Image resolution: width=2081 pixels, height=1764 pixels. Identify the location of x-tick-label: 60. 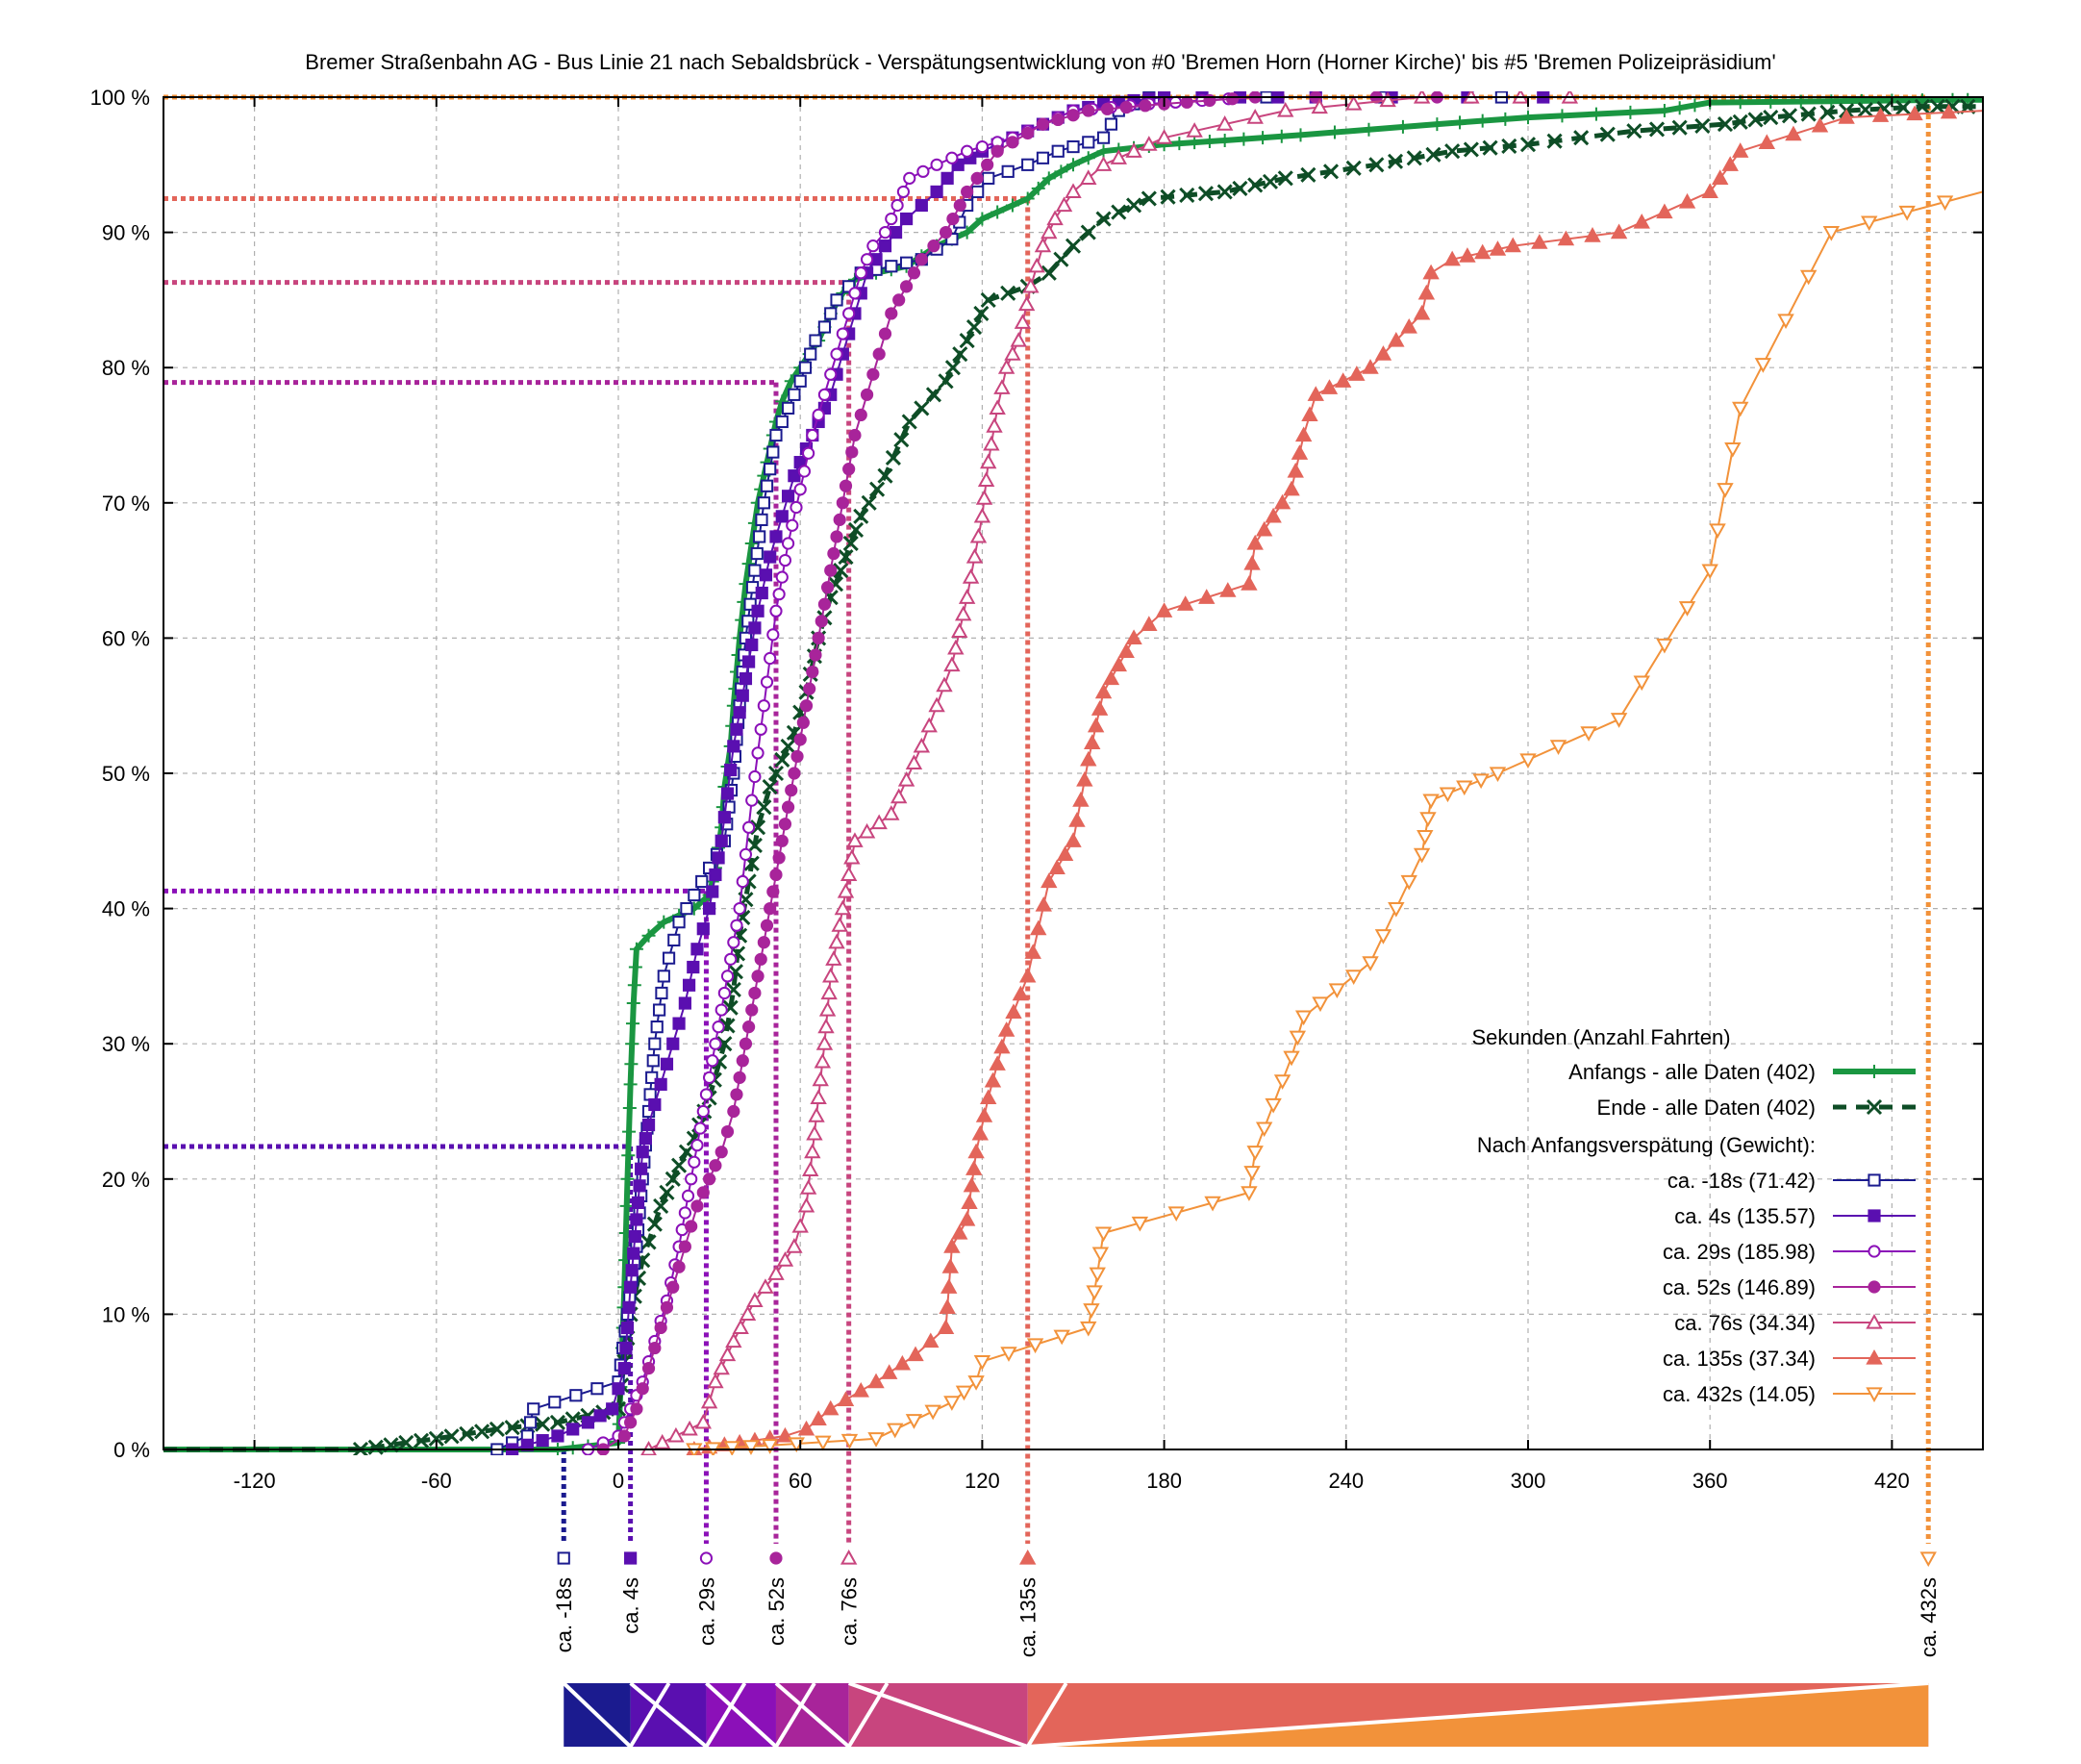
(800, 1481).